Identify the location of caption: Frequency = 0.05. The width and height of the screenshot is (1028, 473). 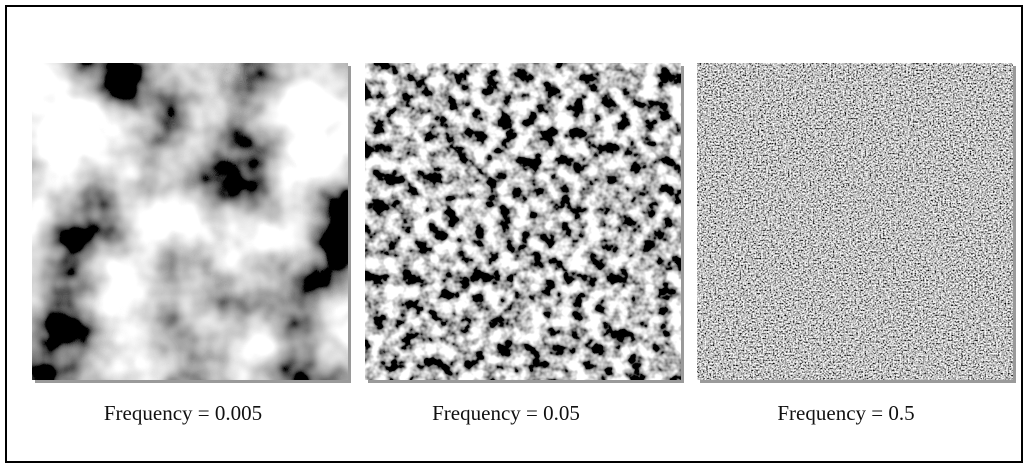
(506, 413).